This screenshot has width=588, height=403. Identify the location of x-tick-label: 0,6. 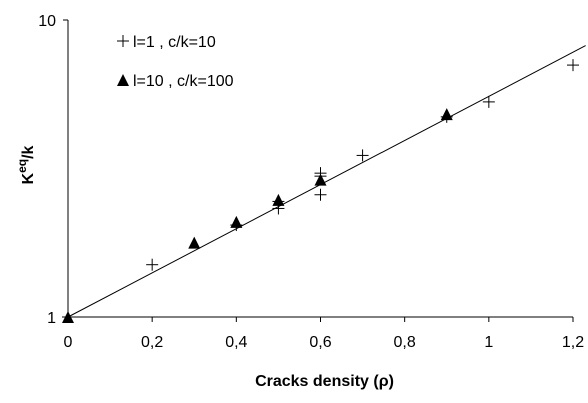
(320, 342).